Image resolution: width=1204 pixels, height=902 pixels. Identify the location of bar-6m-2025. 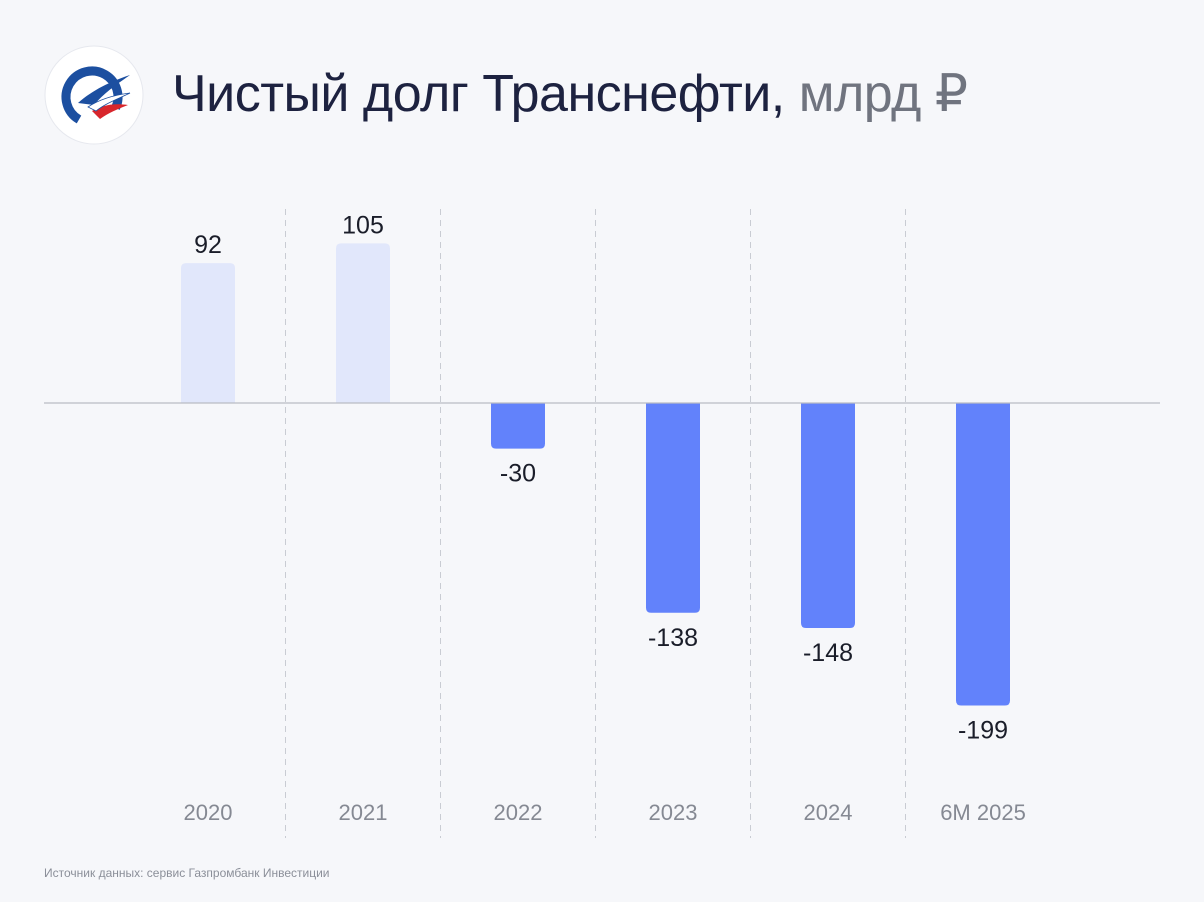
(983, 554).